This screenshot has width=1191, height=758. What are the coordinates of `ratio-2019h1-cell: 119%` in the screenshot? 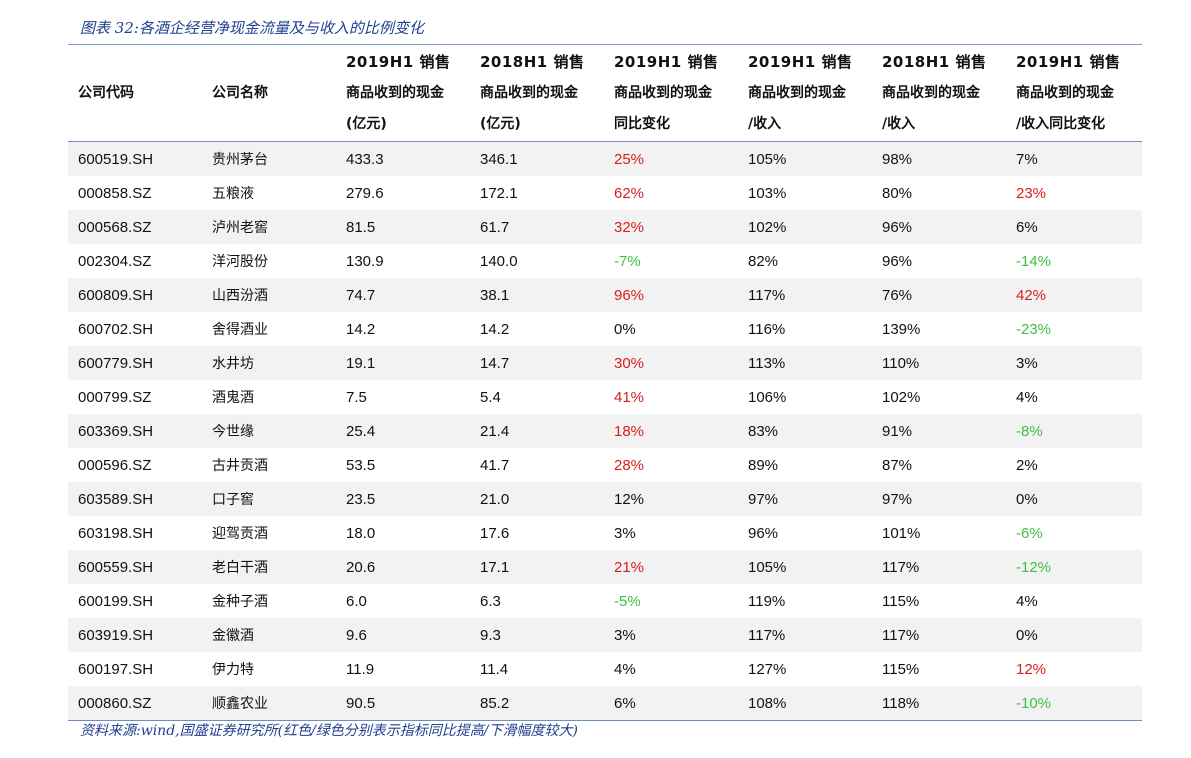 It's located at (767, 601).